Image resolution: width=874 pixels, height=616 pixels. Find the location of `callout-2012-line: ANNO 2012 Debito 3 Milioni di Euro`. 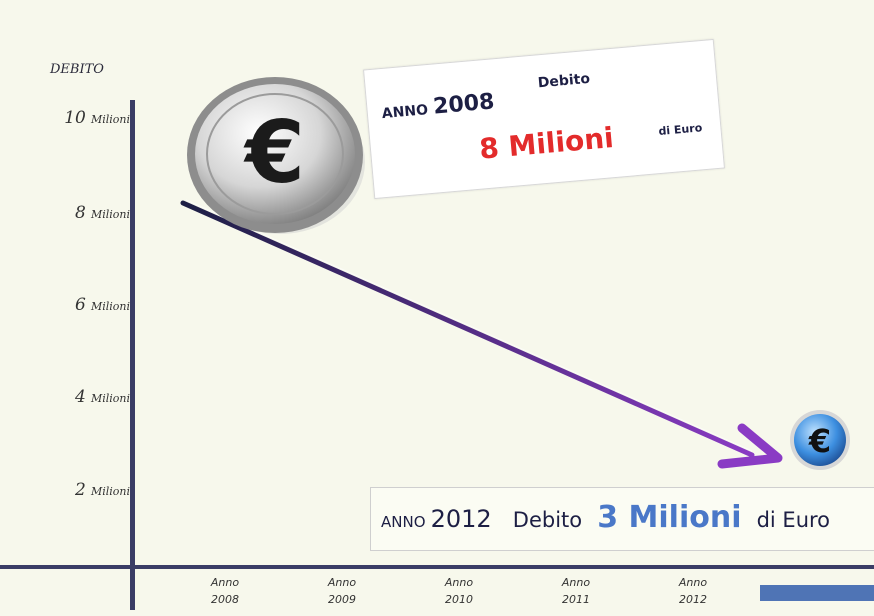

callout-2012-line: ANNO 2012 Debito 3 Milioni di Euro is located at coordinates (605, 517).